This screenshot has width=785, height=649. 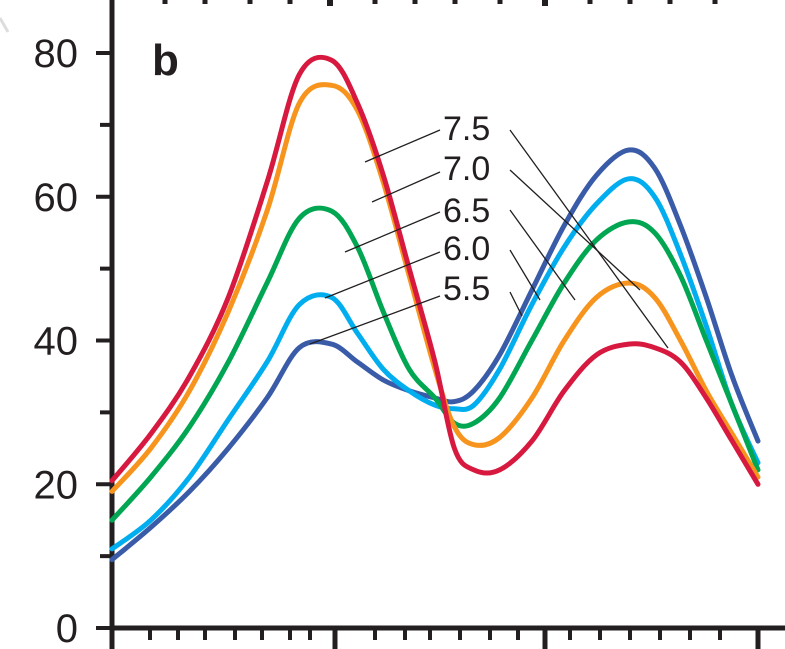 What do you see at coordinates (56, 485) in the screenshot?
I see `y-tick-label: 20` at bounding box center [56, 485].